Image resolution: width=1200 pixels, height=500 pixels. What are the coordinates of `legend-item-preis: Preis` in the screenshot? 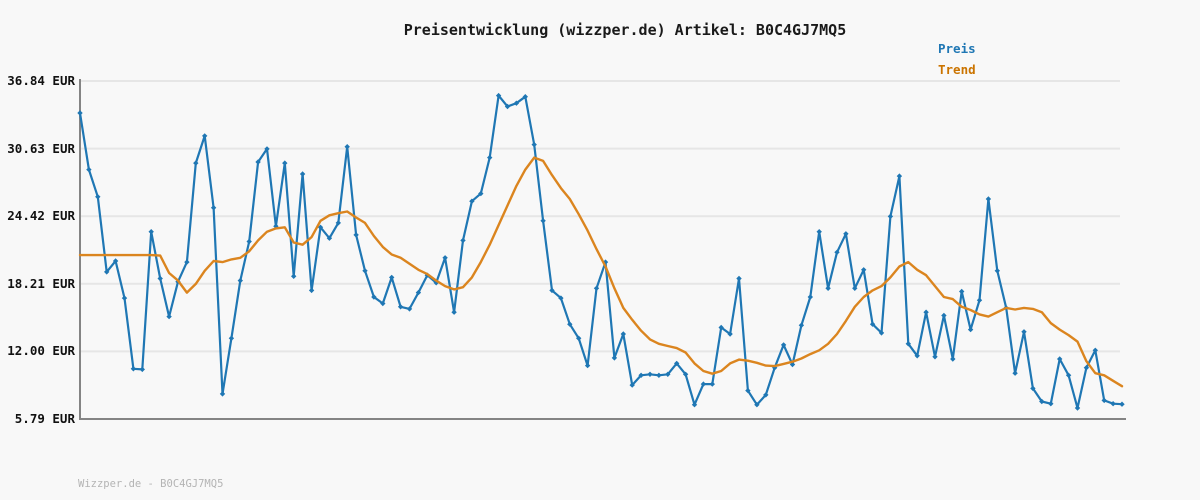 It's located at (957, 48).